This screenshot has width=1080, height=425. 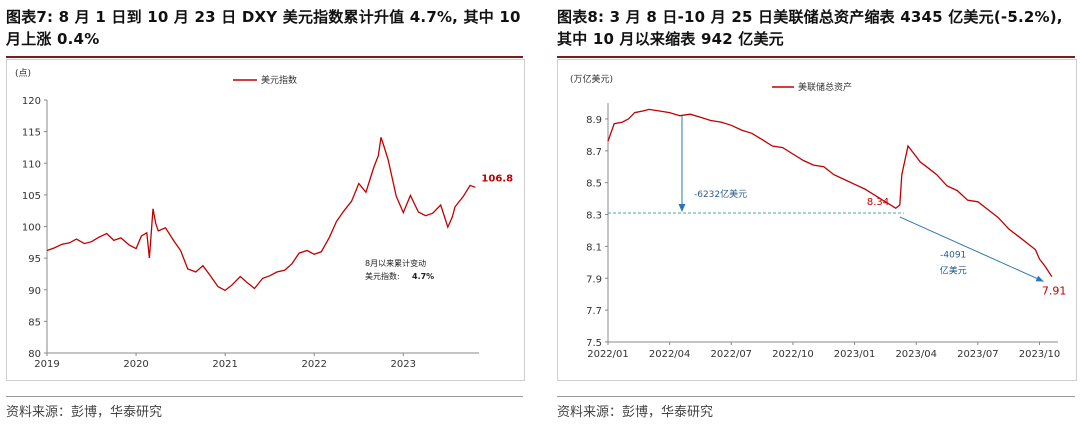 I want to click on left-x-tick-label: 2020, so click(x=135, y=364).